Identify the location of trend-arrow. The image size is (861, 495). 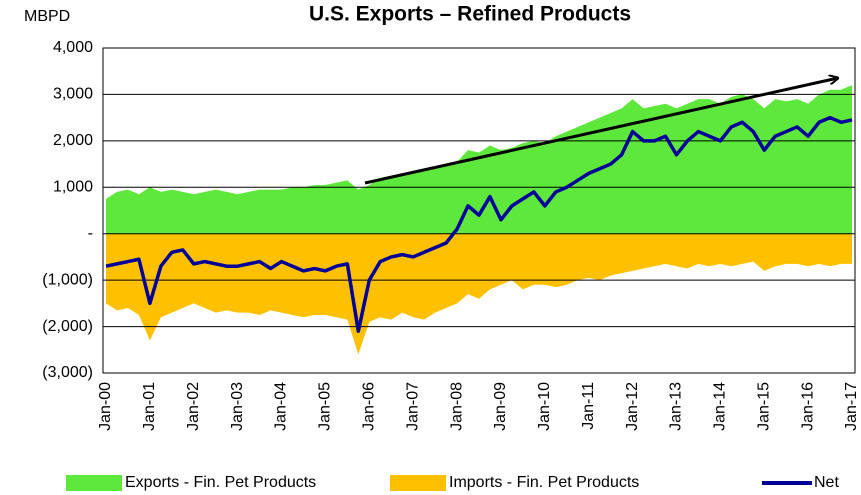
(601, 131).